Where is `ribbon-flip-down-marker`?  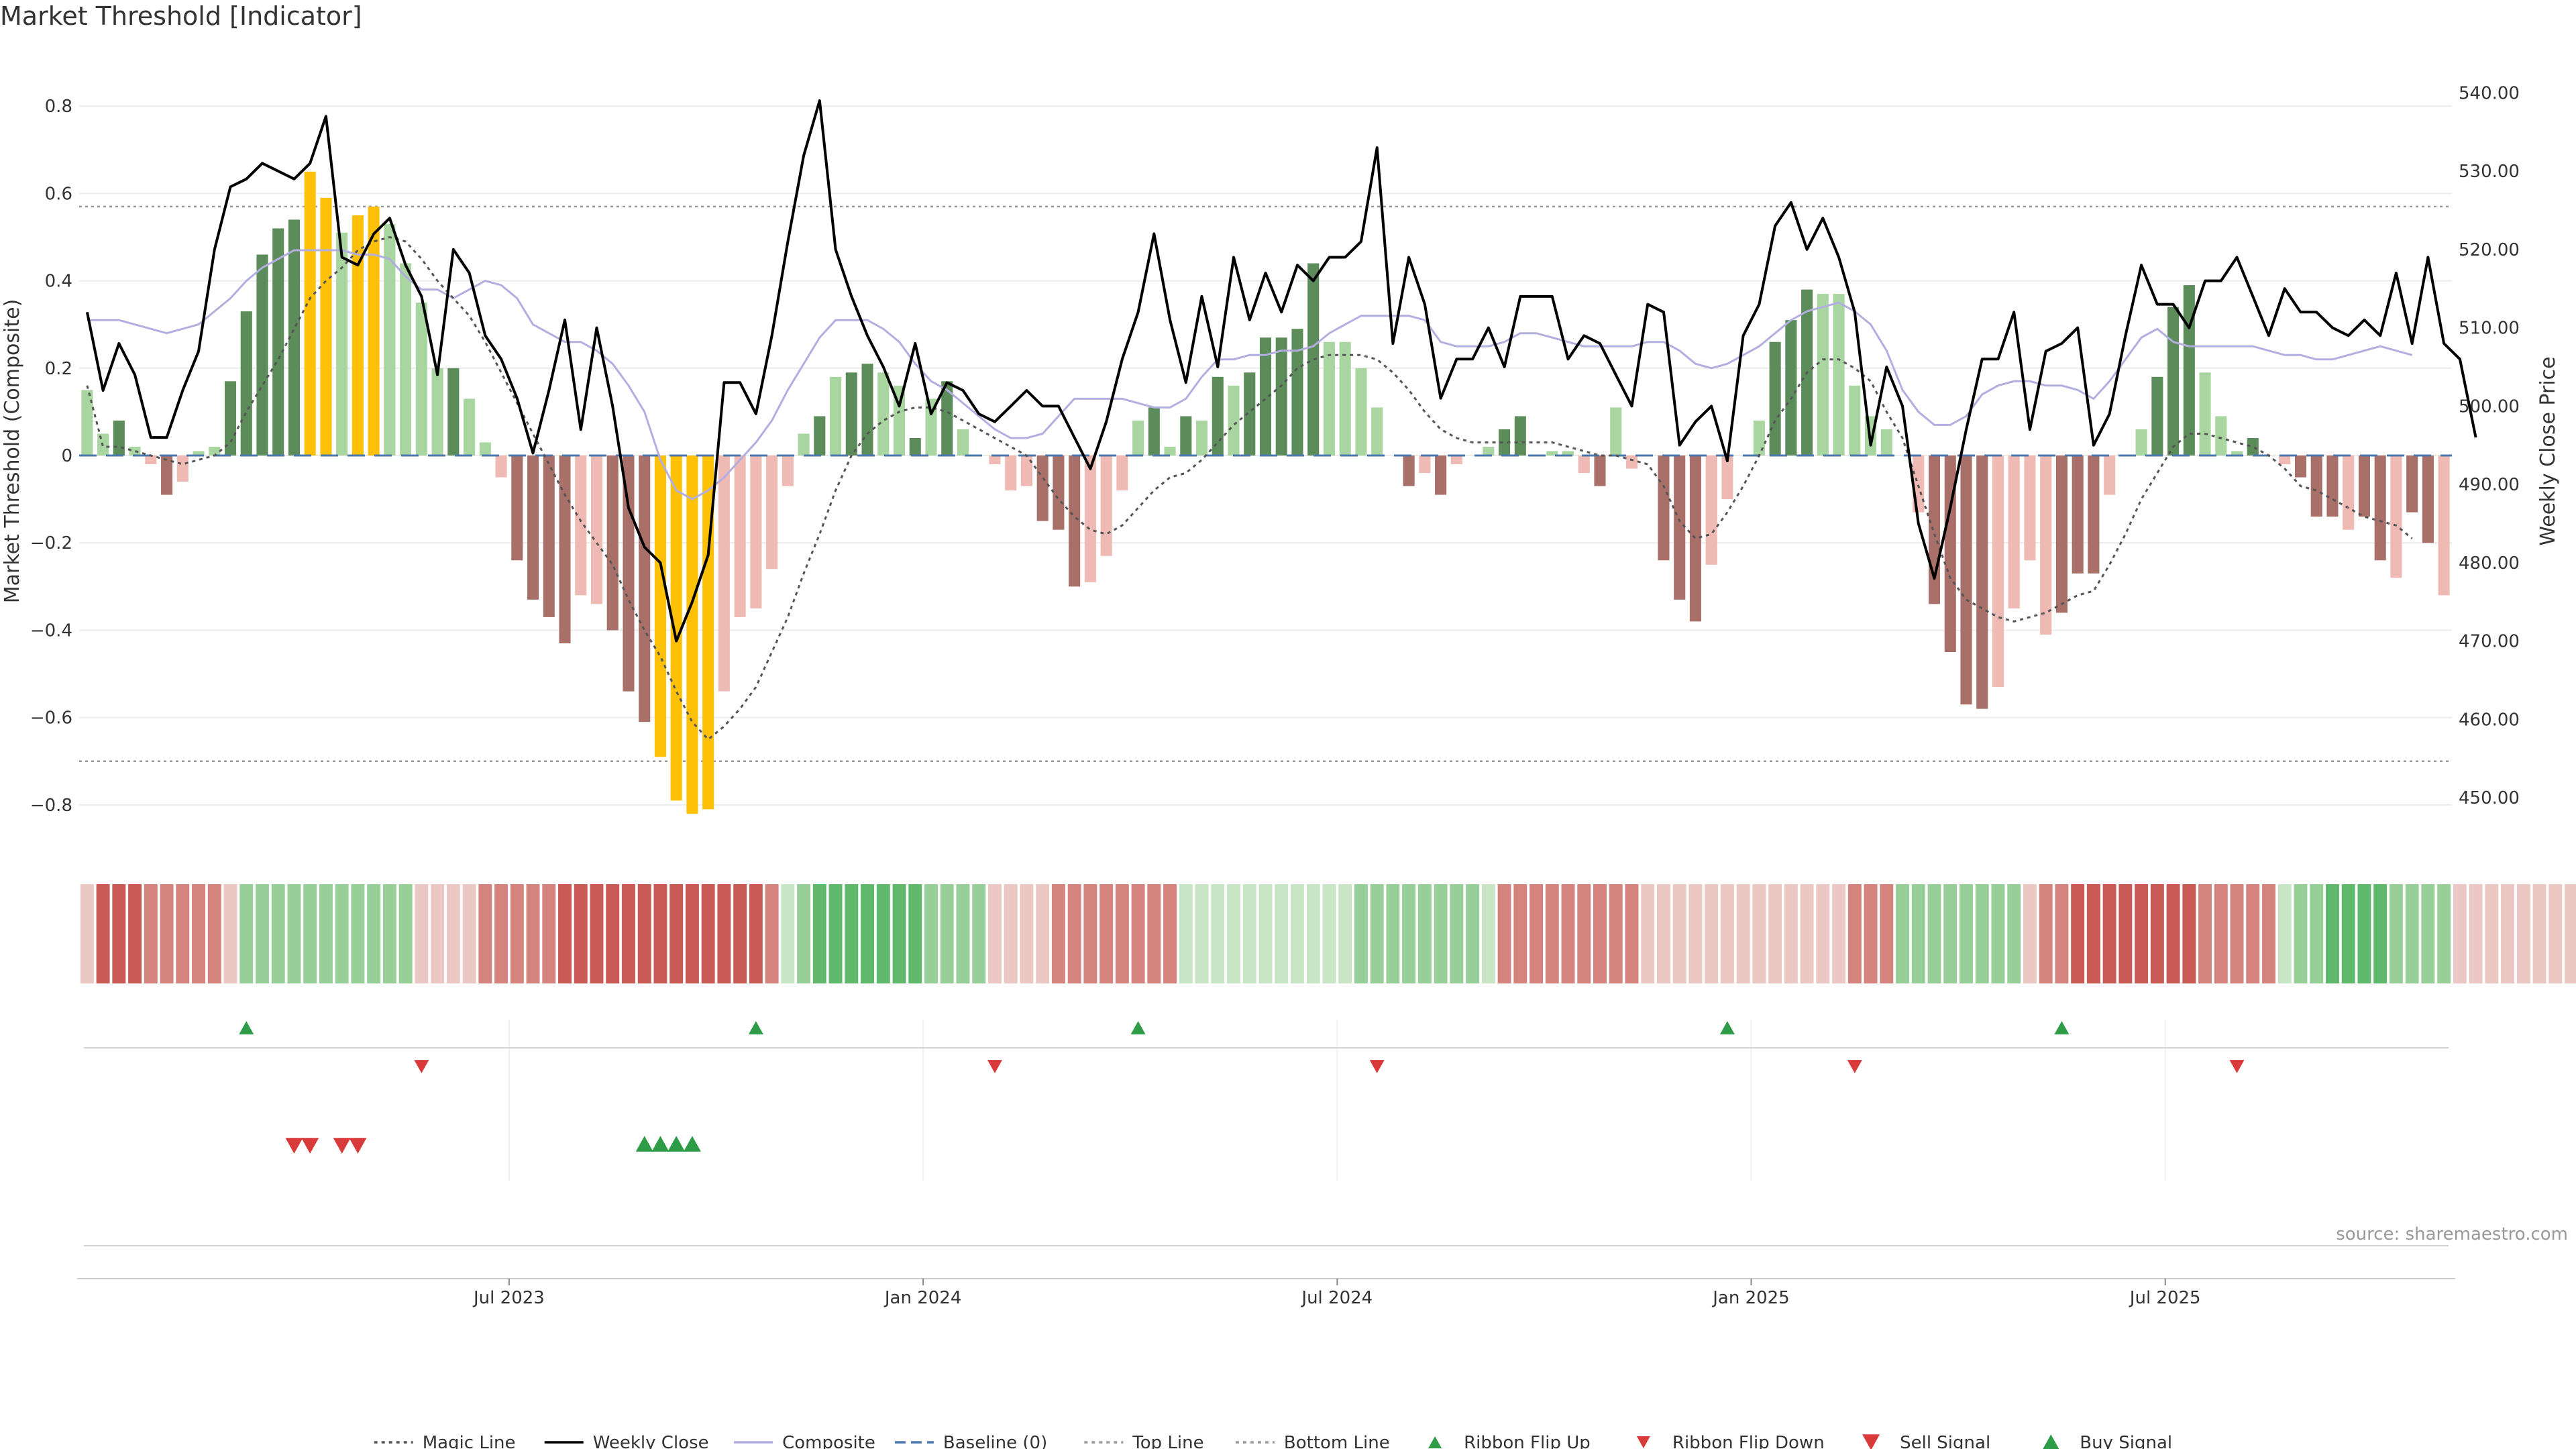 ribbon-flip-down-marker is located at coordinates (1377, 1066).